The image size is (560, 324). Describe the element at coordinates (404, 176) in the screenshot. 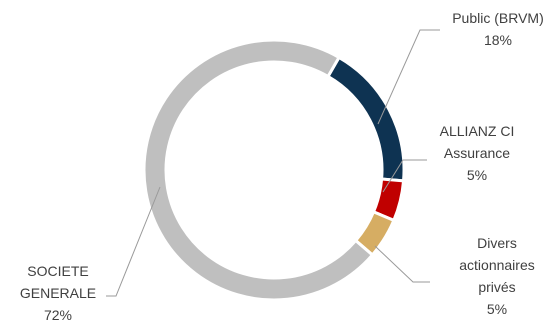

I see `leader-line-allianz-ci-assurance` at that location.